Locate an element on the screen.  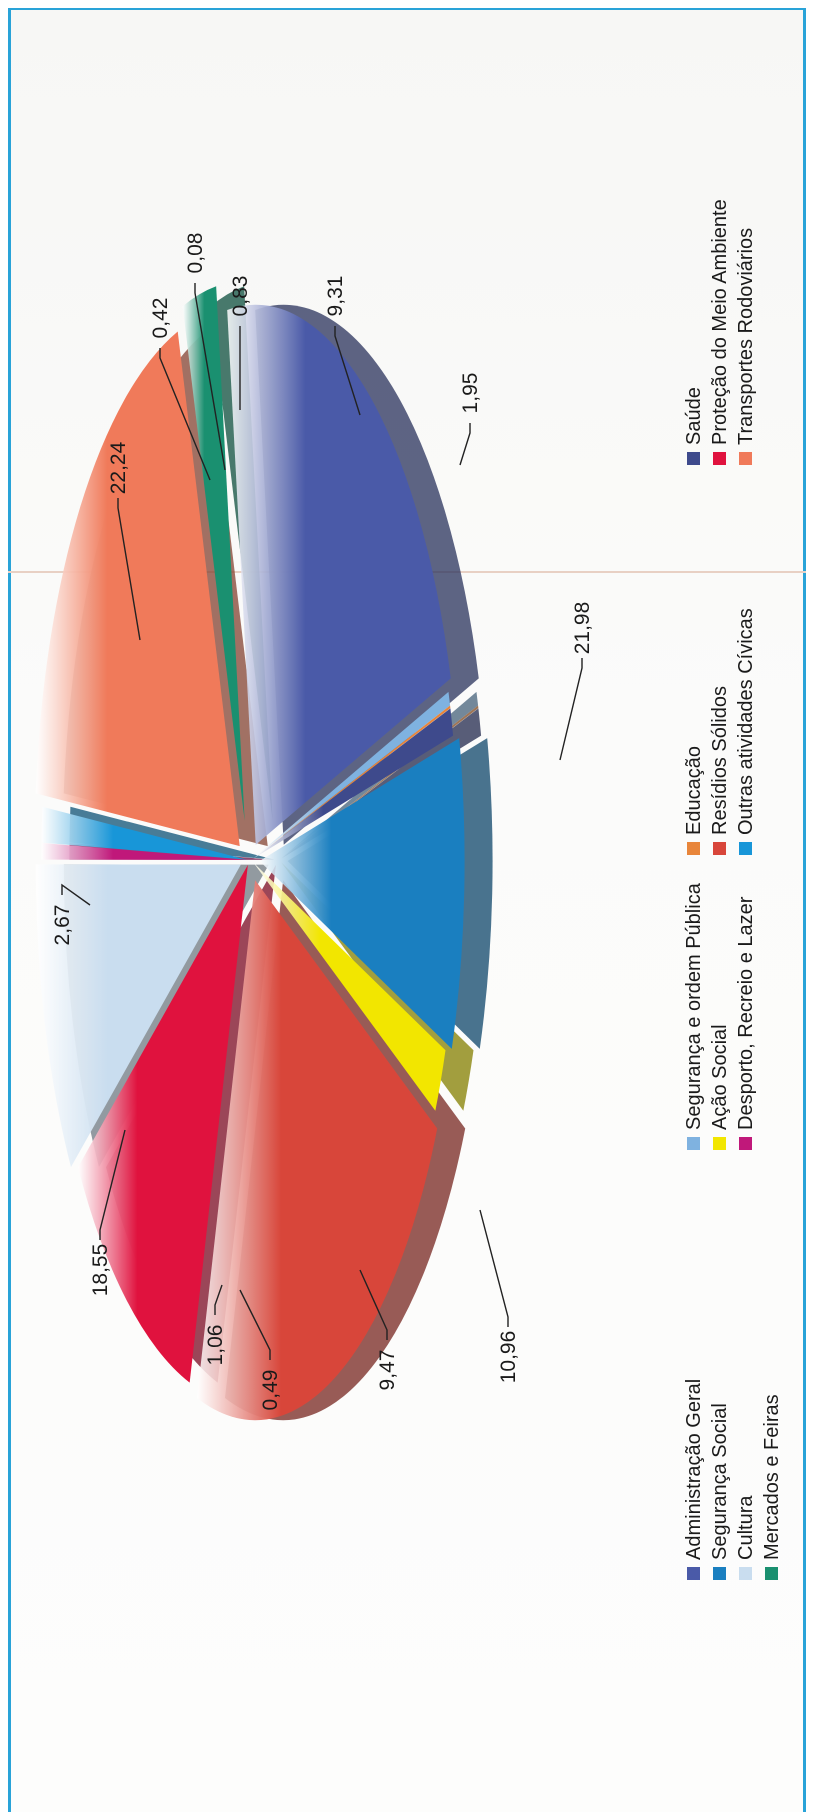
data-label-administracao-geral: 22,24 is located at coordinates (118, 467).